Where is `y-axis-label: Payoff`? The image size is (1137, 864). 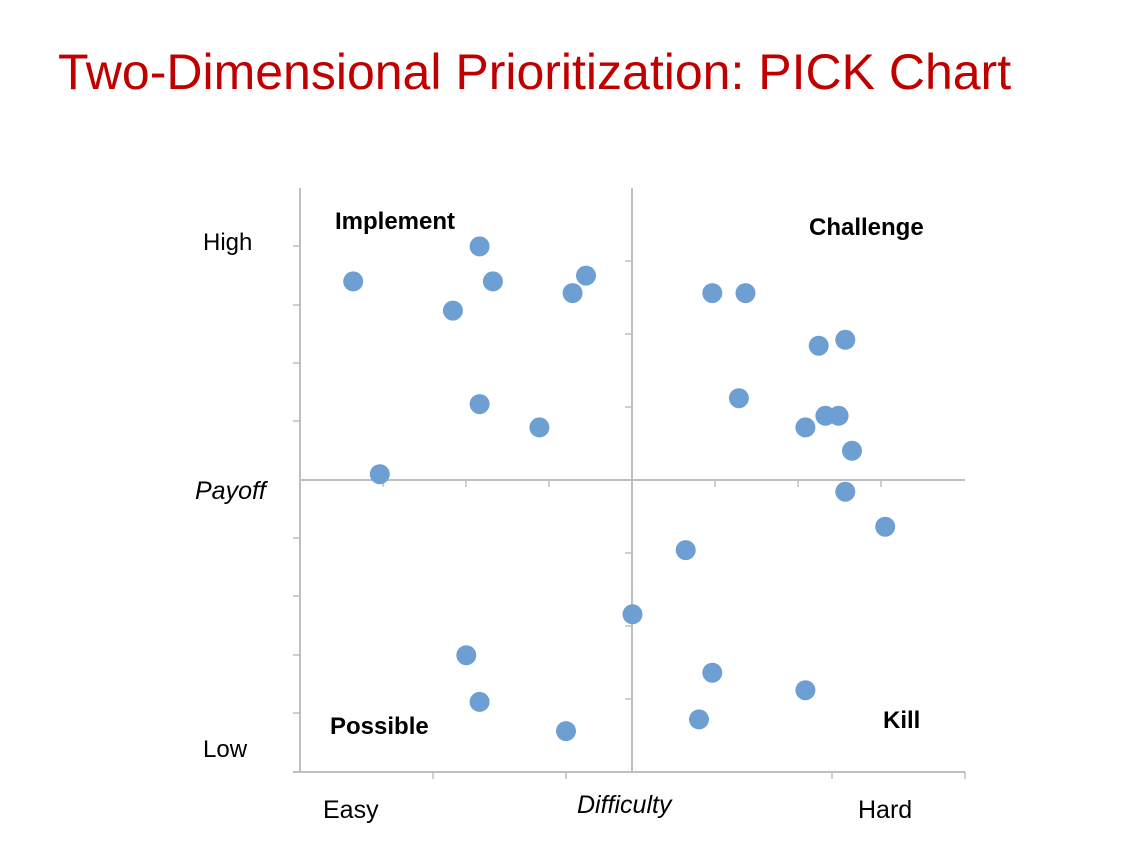
y-axis-label: Payoff is located at coordinates (232, 491).